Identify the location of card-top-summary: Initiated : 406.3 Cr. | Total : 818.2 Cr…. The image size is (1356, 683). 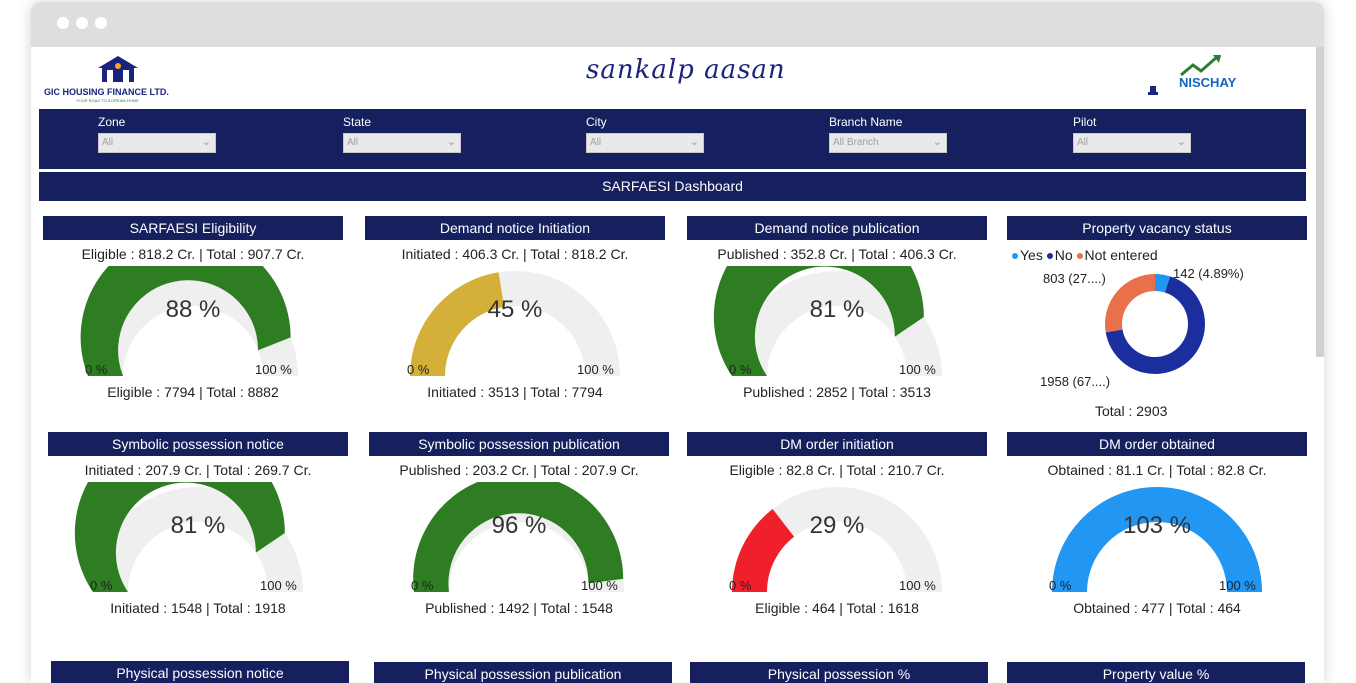
(515, 254).